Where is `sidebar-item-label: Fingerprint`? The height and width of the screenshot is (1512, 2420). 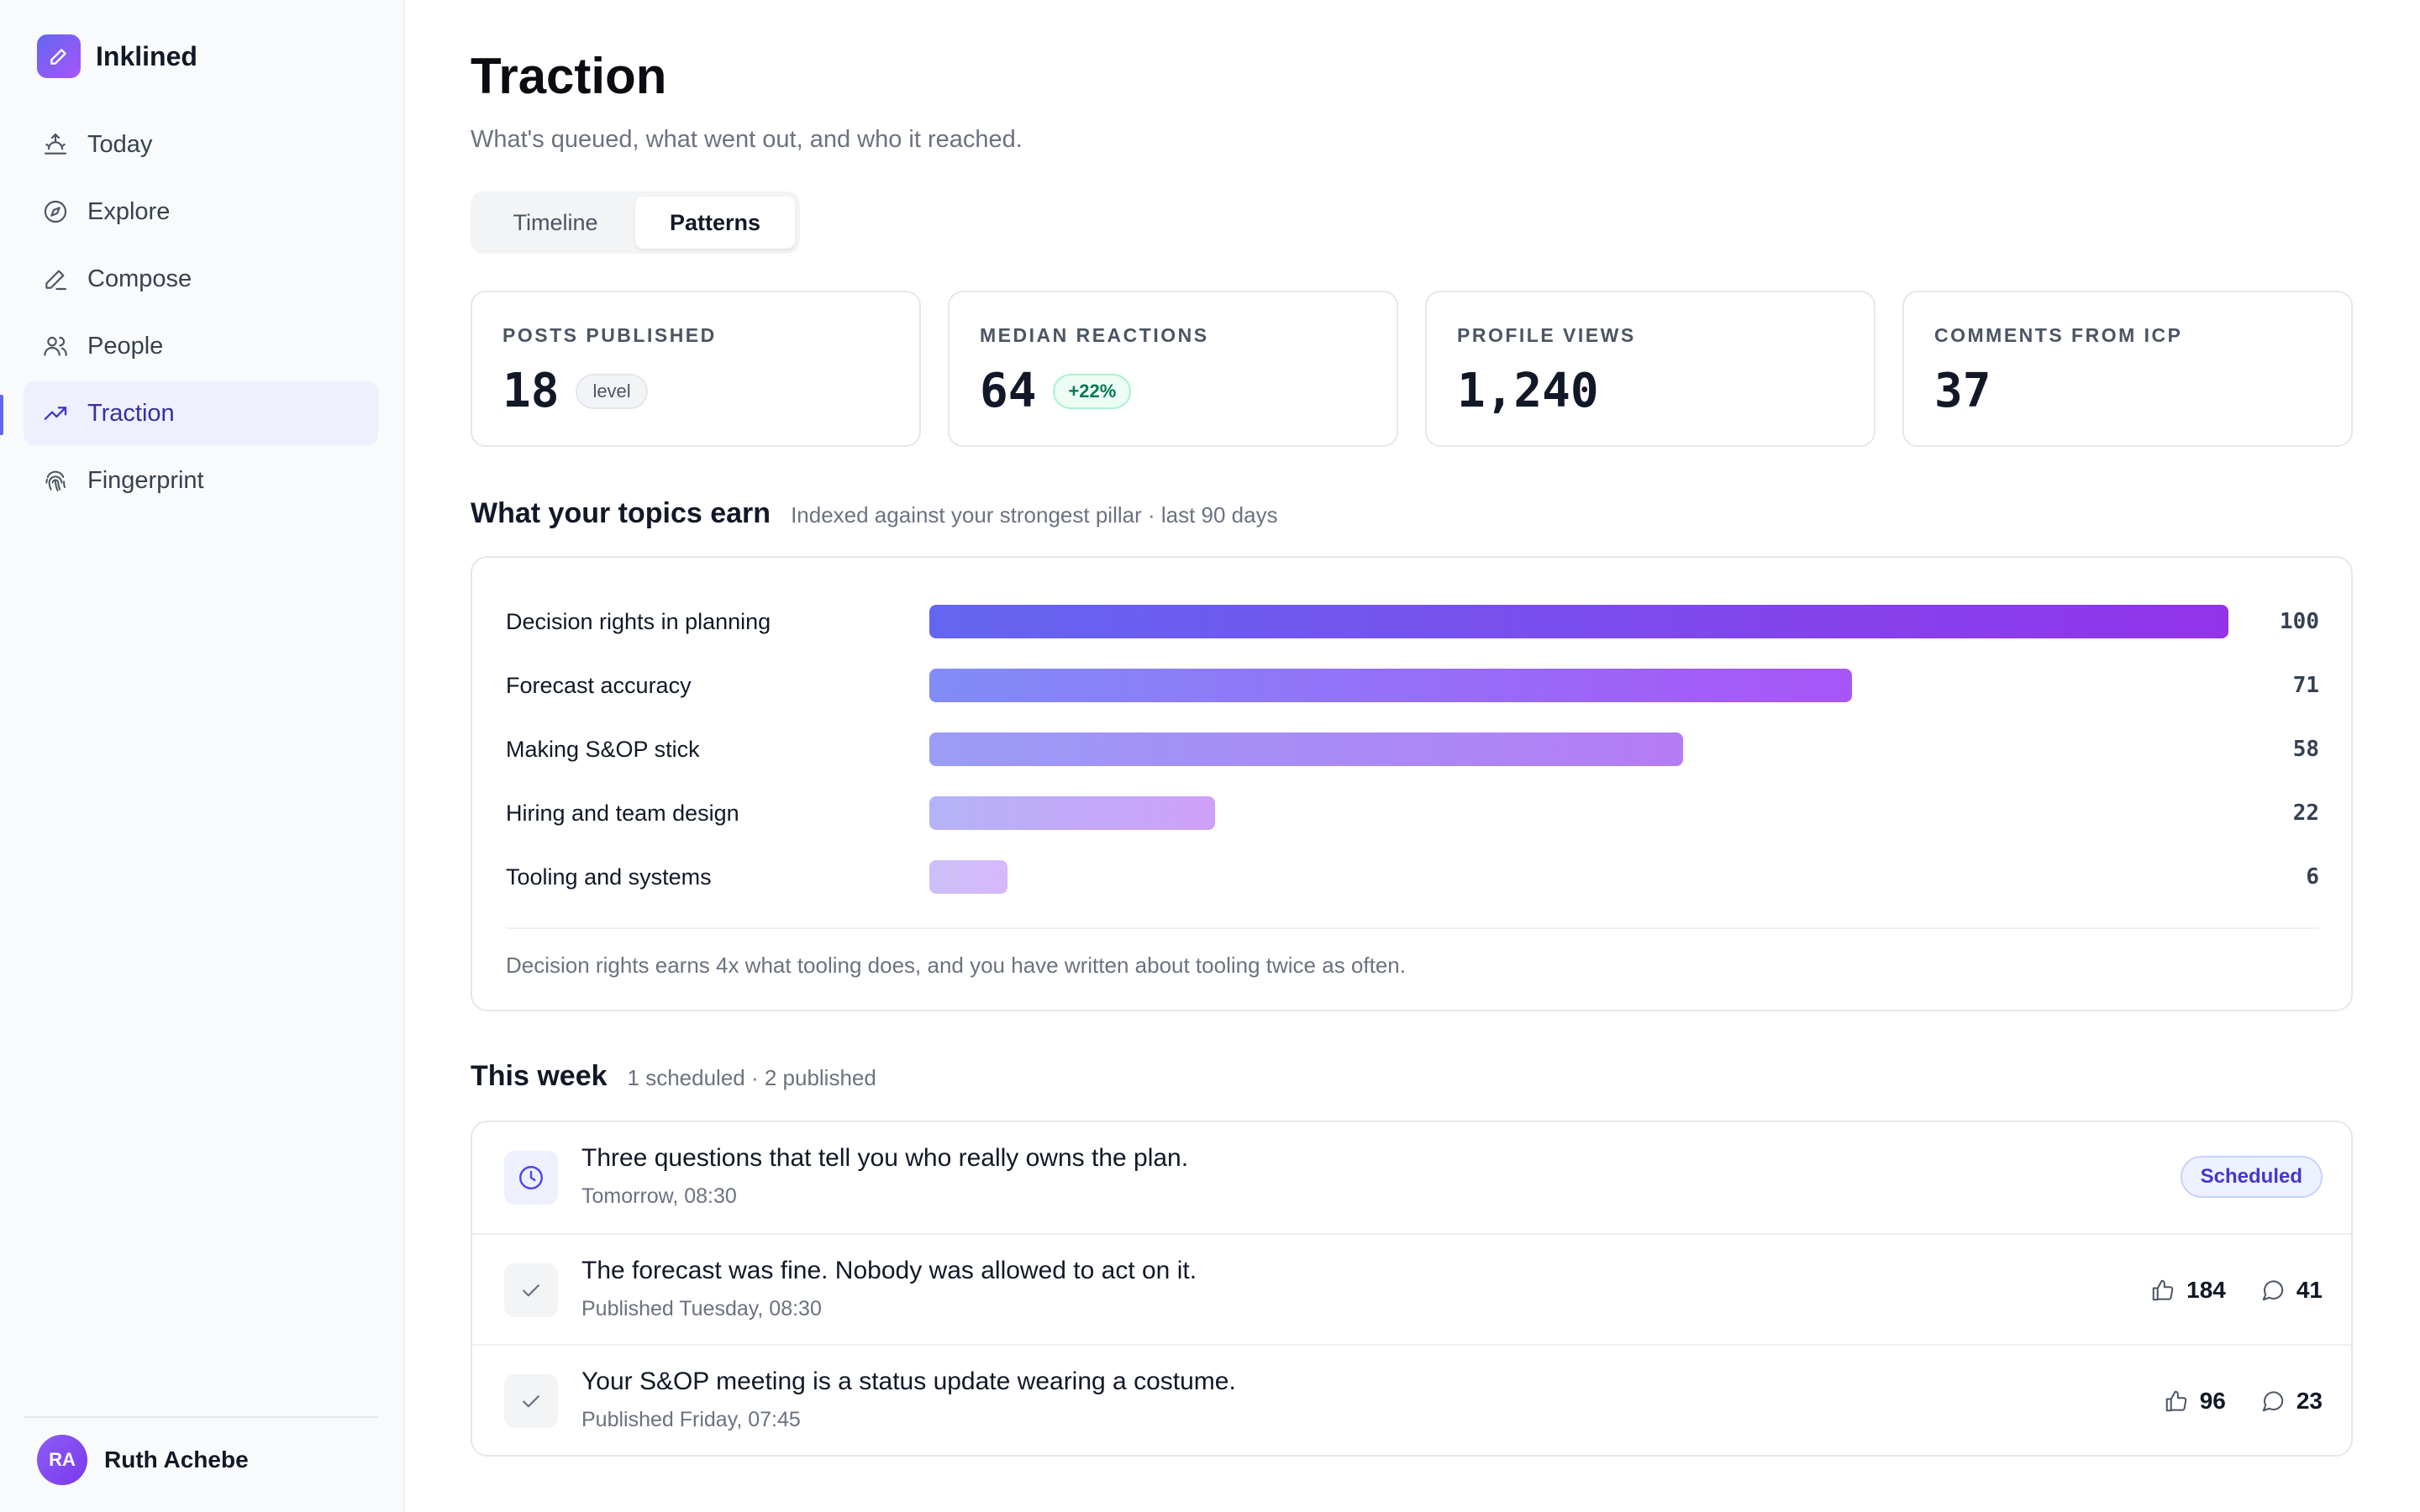 sidebar-item-label: Fingerprint is located at coordinates (146, 480).